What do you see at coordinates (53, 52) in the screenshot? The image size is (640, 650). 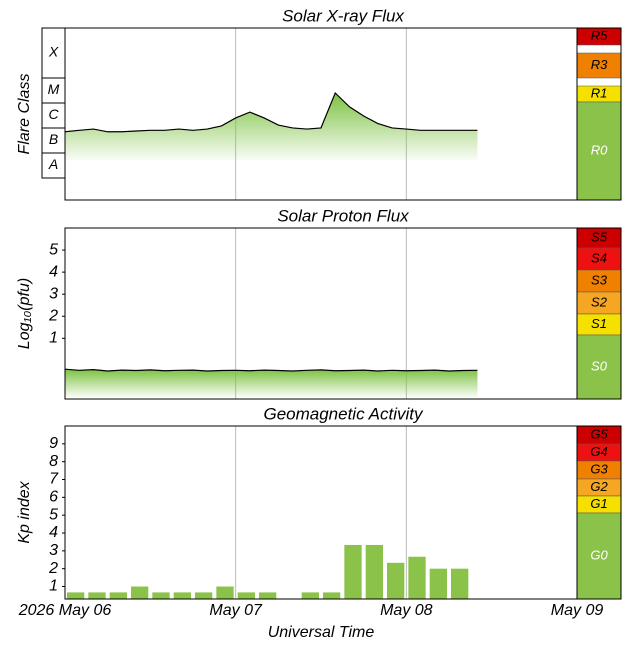 I see `class-label: X` at bounding box center [53, 52].